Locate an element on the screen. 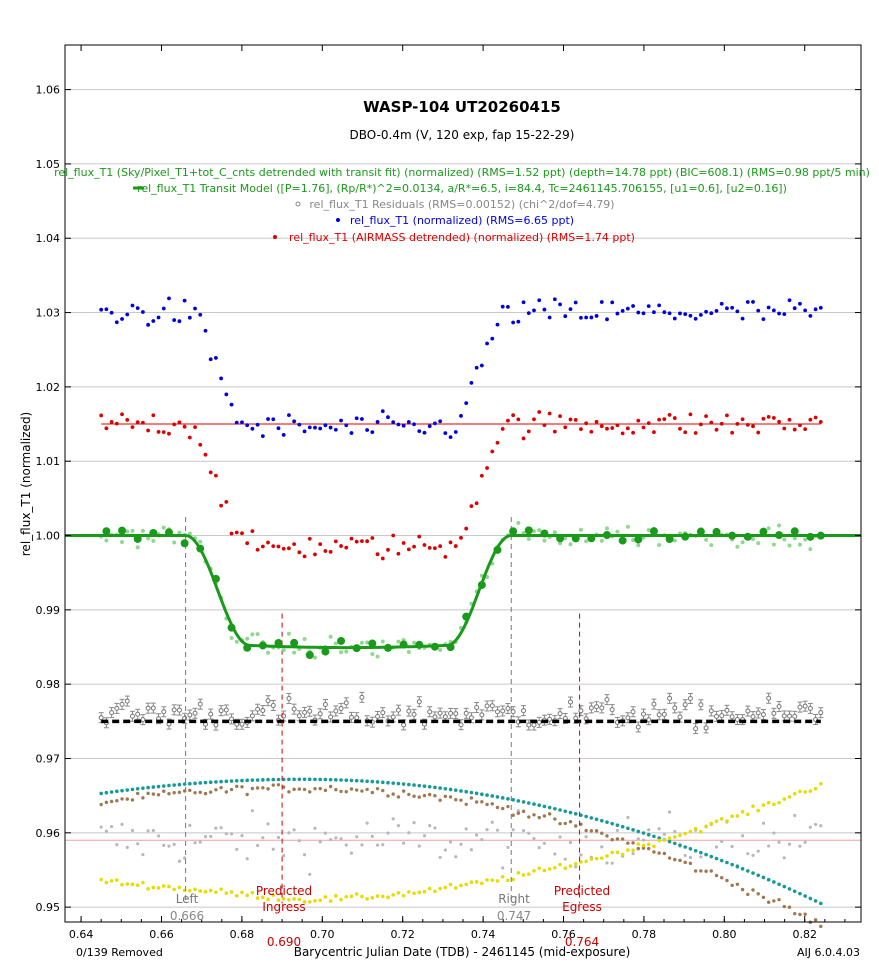 The height and width of the screenshot is (963, 879). x-tick-label: 0.74 is located at coordinates (483, 934).